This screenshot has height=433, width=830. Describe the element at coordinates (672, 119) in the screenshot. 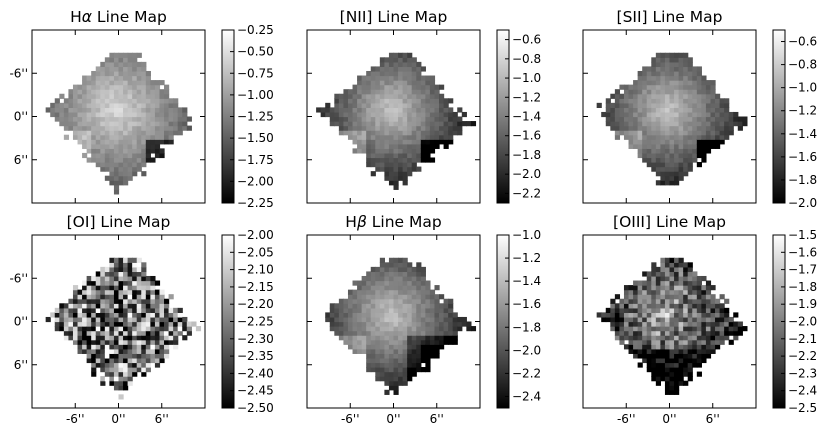

I see `line-map-image` at that location.